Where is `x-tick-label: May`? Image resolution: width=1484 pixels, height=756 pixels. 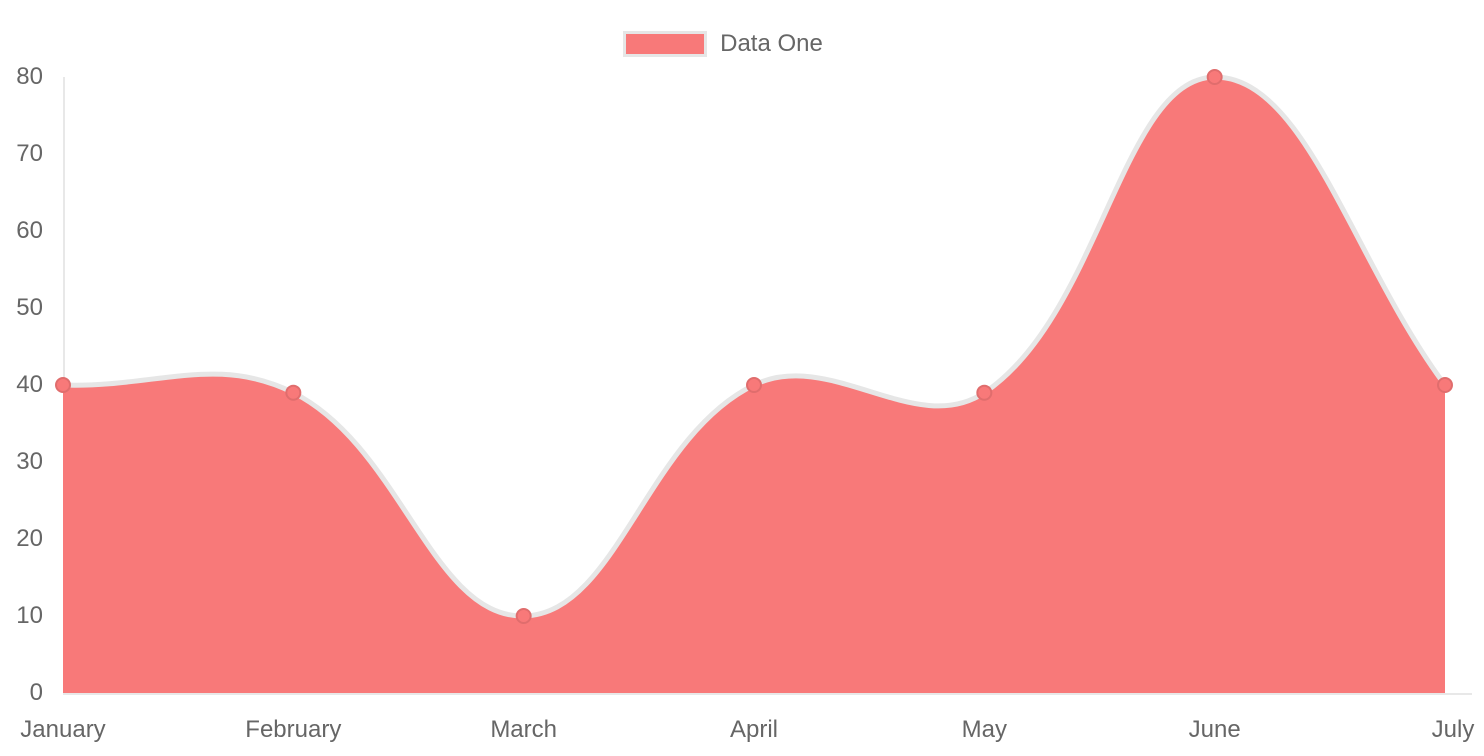 x-tick-label: May is located at coordinates (984, 729).